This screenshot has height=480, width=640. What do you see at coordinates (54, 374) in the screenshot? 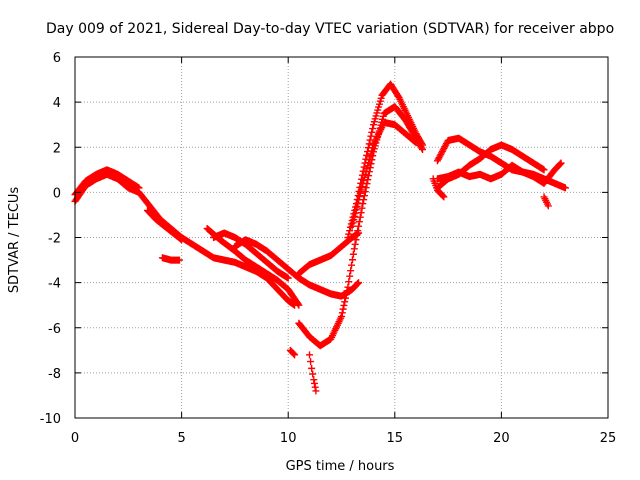
I see `y-tick-label: -8` at bounding box center [54, 374].